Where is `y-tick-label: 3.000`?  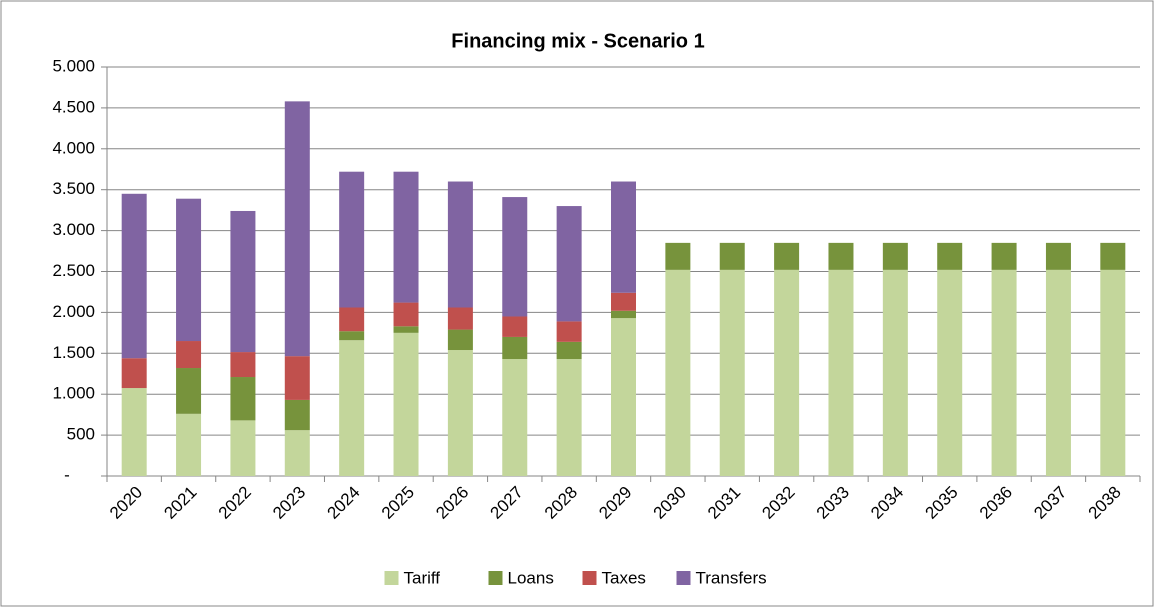
y-tick-label: 3.000 is located at coordinates (73, 229).